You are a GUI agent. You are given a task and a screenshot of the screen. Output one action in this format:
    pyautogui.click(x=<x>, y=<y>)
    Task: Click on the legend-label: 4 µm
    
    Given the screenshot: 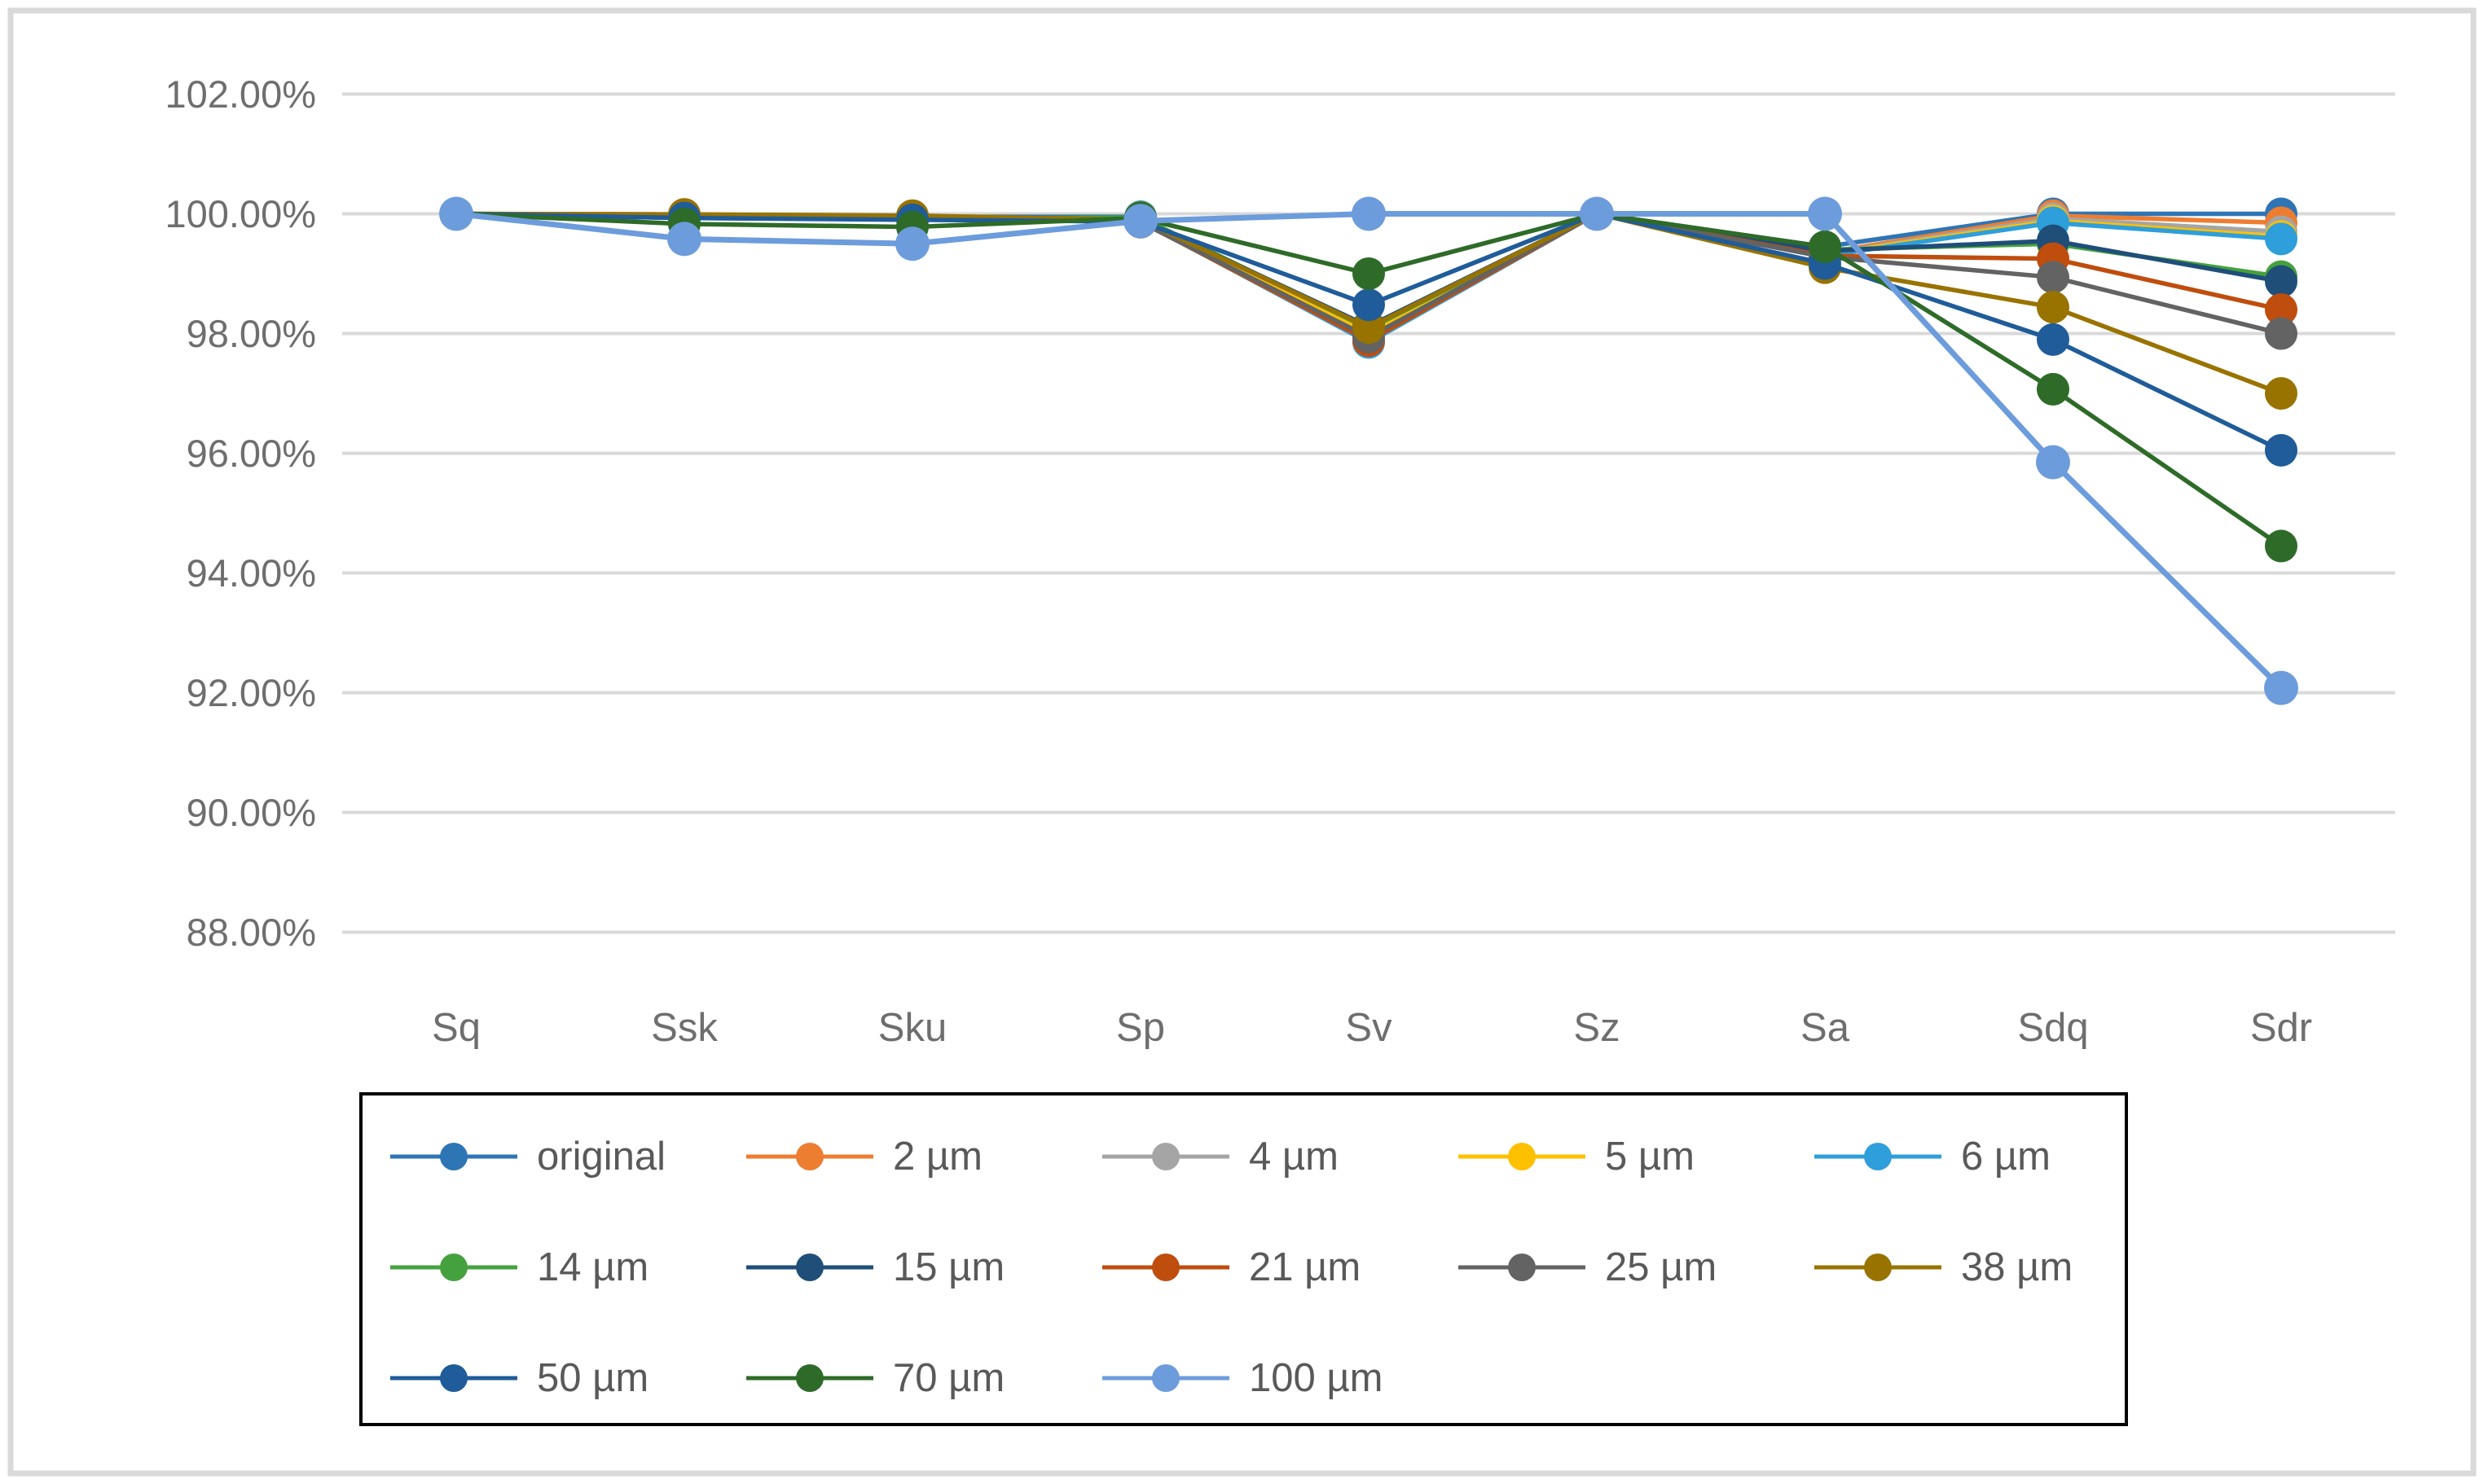 What is the action you would take?
    pyautogui.click(x=1294, y=1157)
    